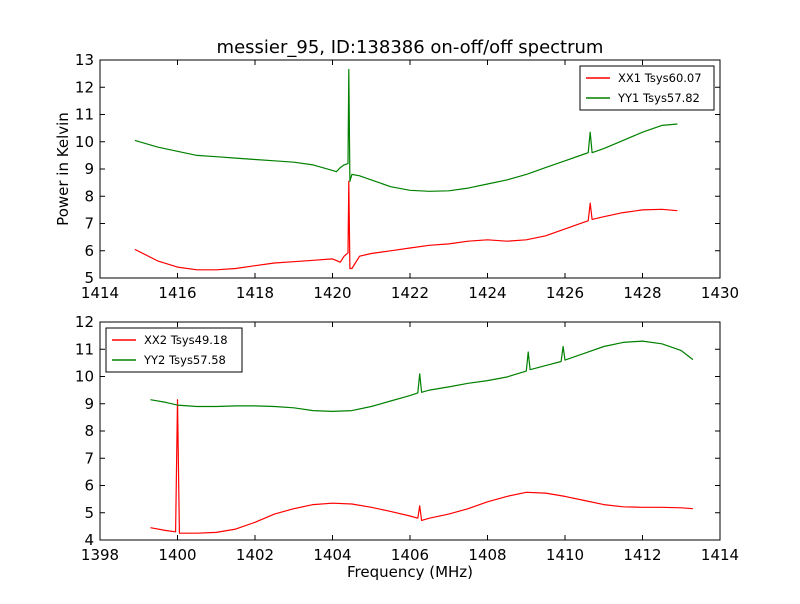  What do you see at coordinates (487, 293) in the screenshot?
I see `x-tick-label: 1424` at bounding box center [487, 293].